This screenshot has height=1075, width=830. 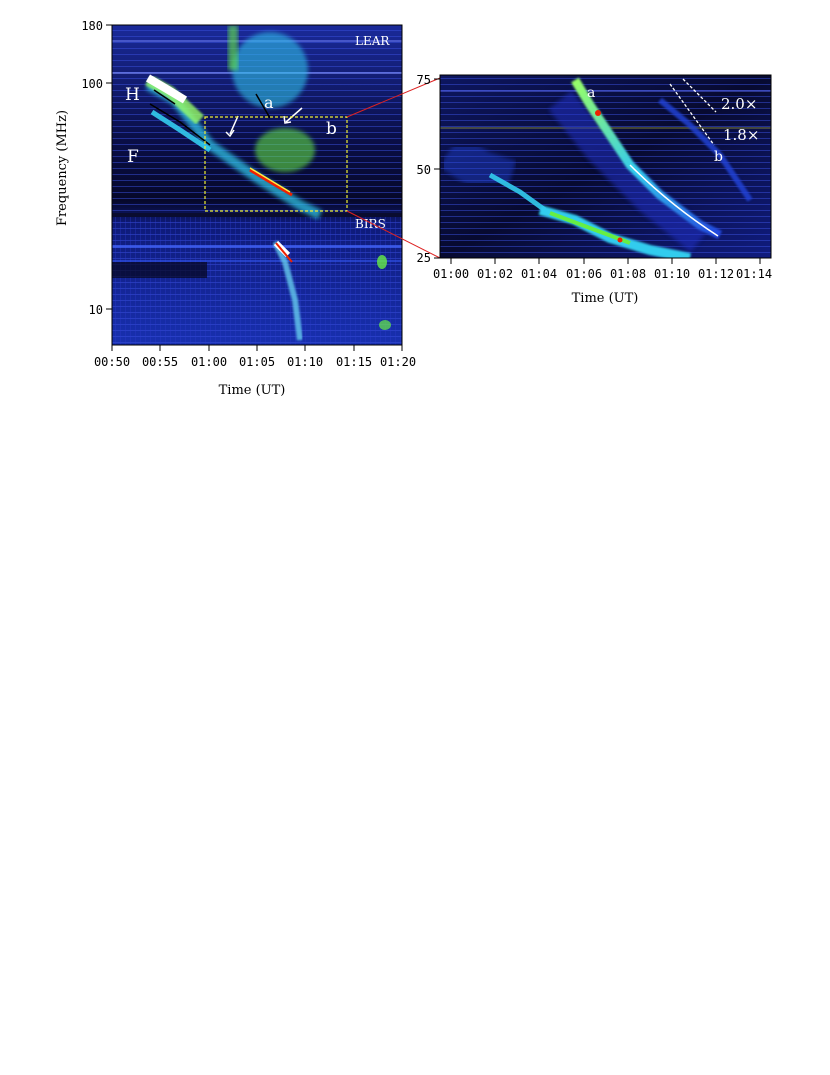 What do you see at coordinates (495, 274) in the screenshot?
I see `right-x-tick-1: 01:02` at bounding box center [495, 274].